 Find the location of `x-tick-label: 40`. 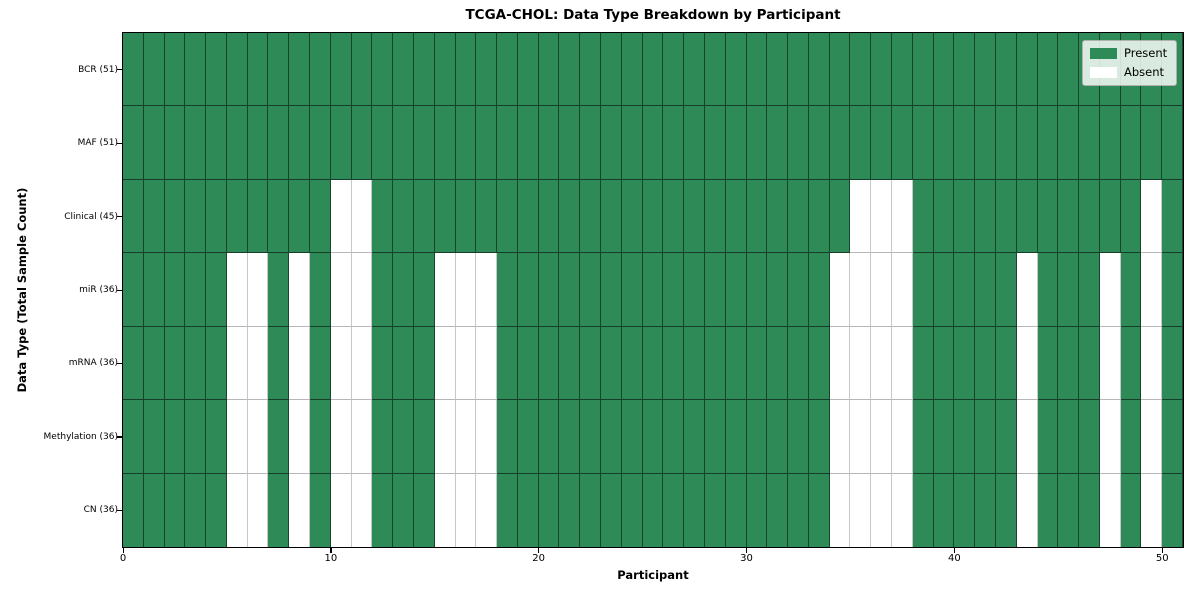

x-tick-label: 40 is located at coordinates (954, 558).